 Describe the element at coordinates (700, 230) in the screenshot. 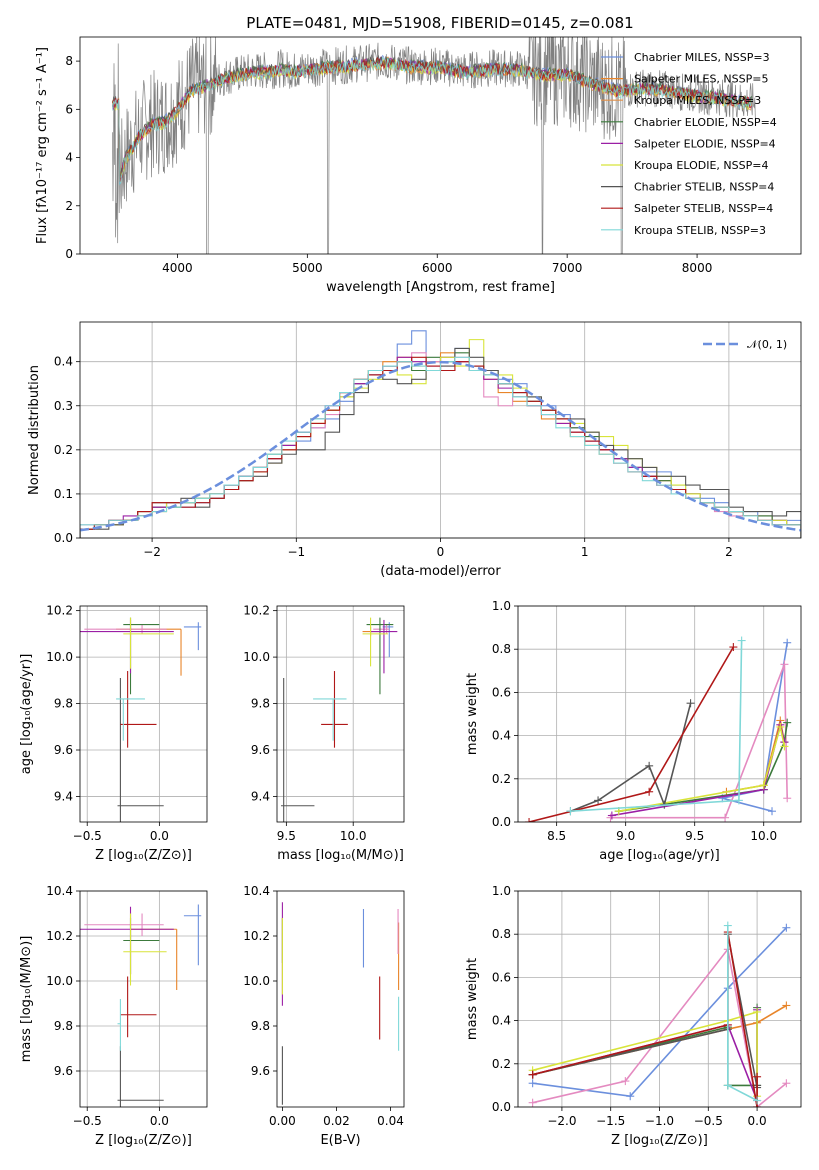

I see `legend-label: Kroupa STELIB, NSSP=3` at that location.